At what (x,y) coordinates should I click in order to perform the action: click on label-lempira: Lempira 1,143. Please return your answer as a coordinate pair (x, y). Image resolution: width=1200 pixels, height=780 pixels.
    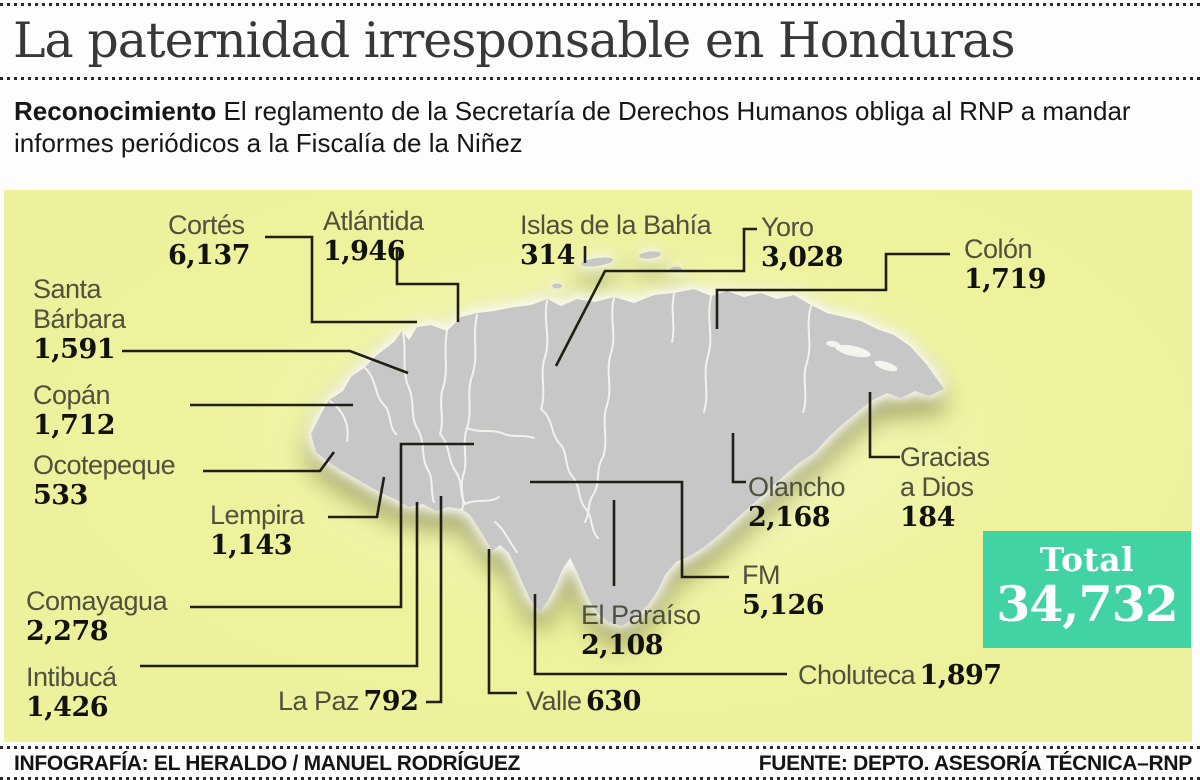
    Looking at the image, I should click on (257, 530).